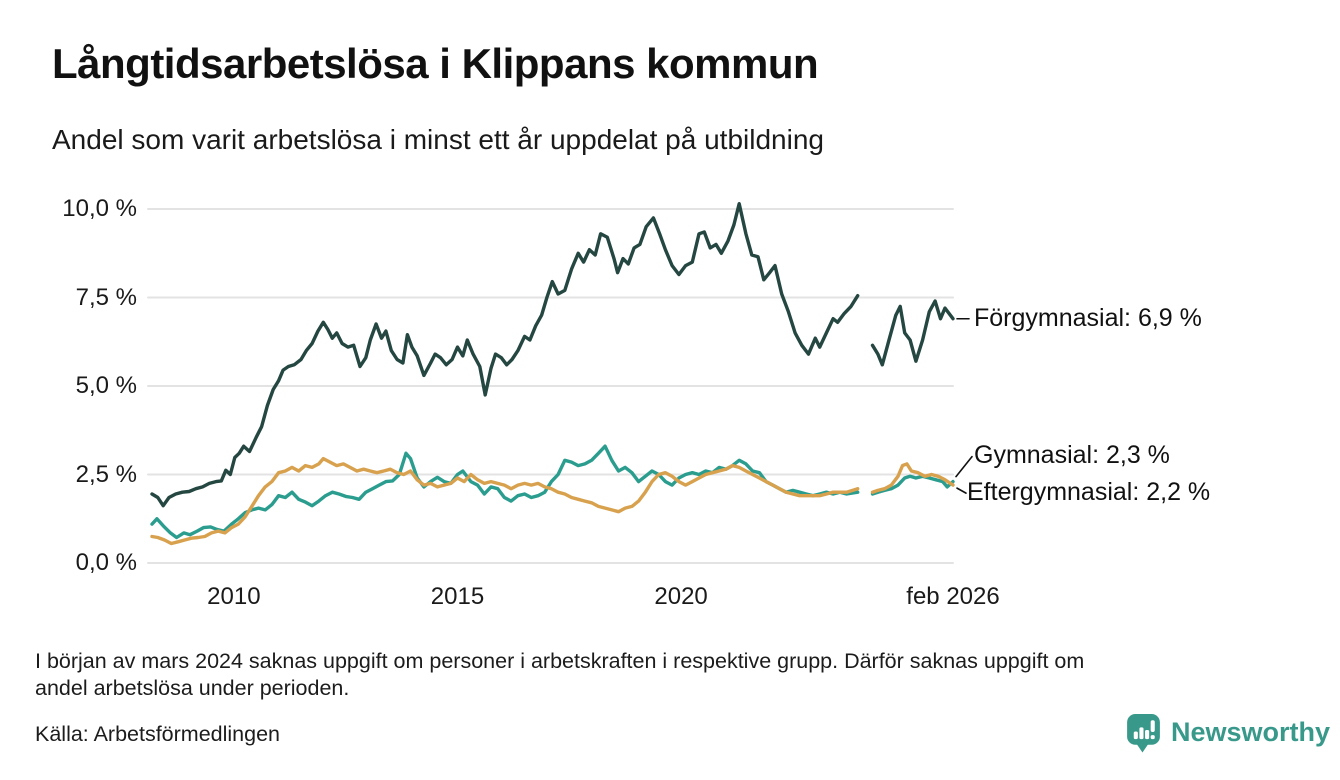 This screenshot has height=780, width=1340. I want to click on label-connector-gymnasial, so click(964, 466).